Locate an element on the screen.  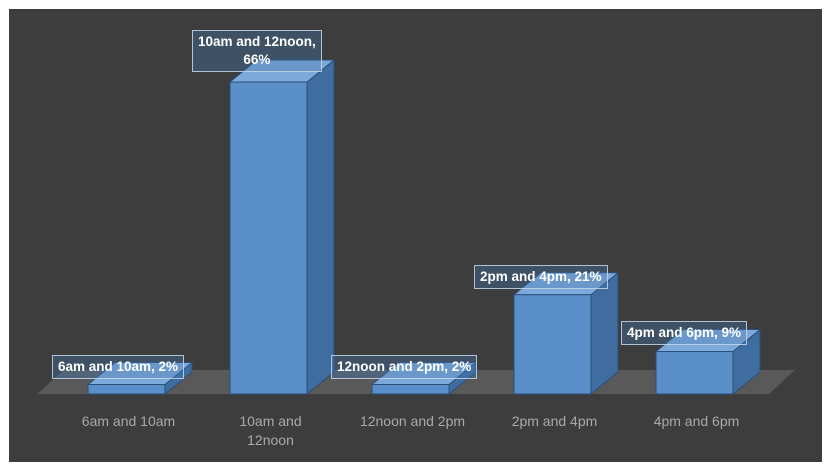
data-label: 12noon and 2pm, 2% is located at coordinates (404, 367).